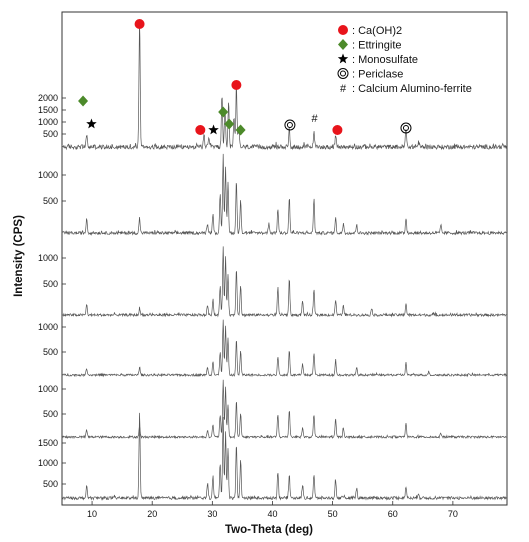  I want to click on x-tick-label: 30, so click(212, 514).